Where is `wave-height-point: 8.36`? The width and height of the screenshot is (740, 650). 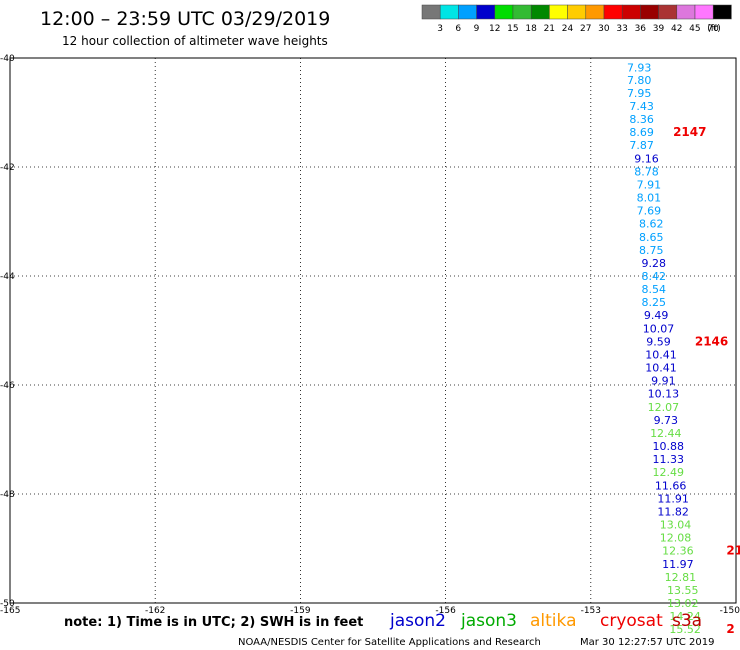 wave-height-point: 8.36 is located at coordinates (641, 119).